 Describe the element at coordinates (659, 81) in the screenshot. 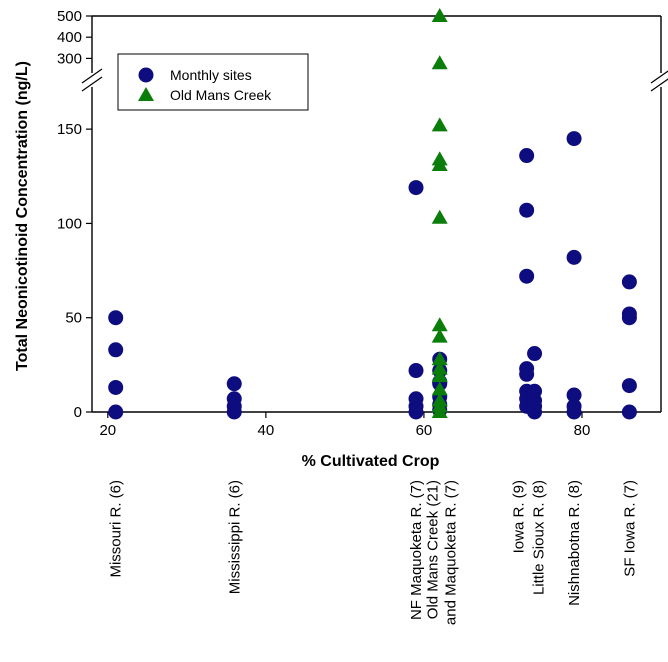

I see `axis-break-right` at that location.